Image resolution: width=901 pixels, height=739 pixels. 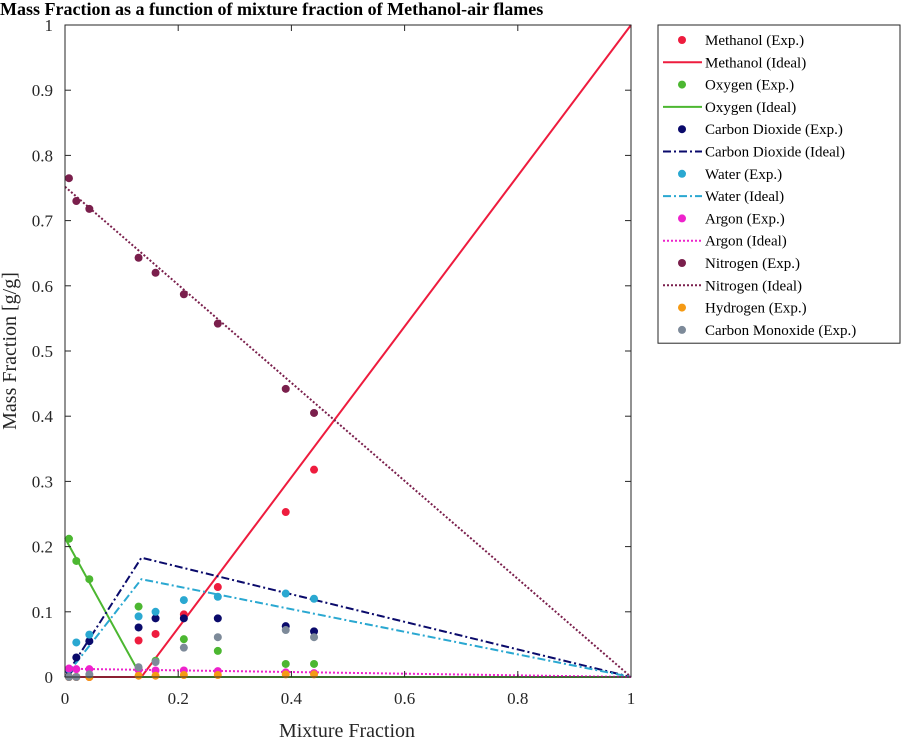 I want to click on legend-label-2: Oxygen (Exp.), so click(x=749, y=86).